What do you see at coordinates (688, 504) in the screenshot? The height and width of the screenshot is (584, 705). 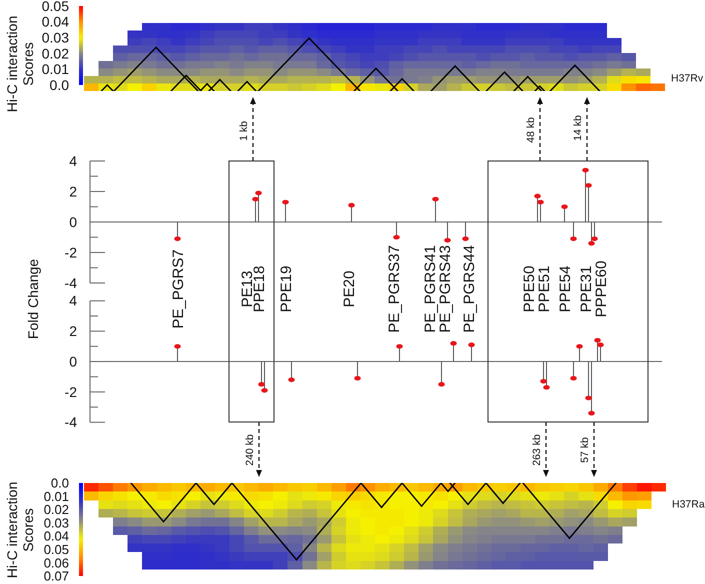 I see `text: H37Ra` at bounding box center [688, 504].